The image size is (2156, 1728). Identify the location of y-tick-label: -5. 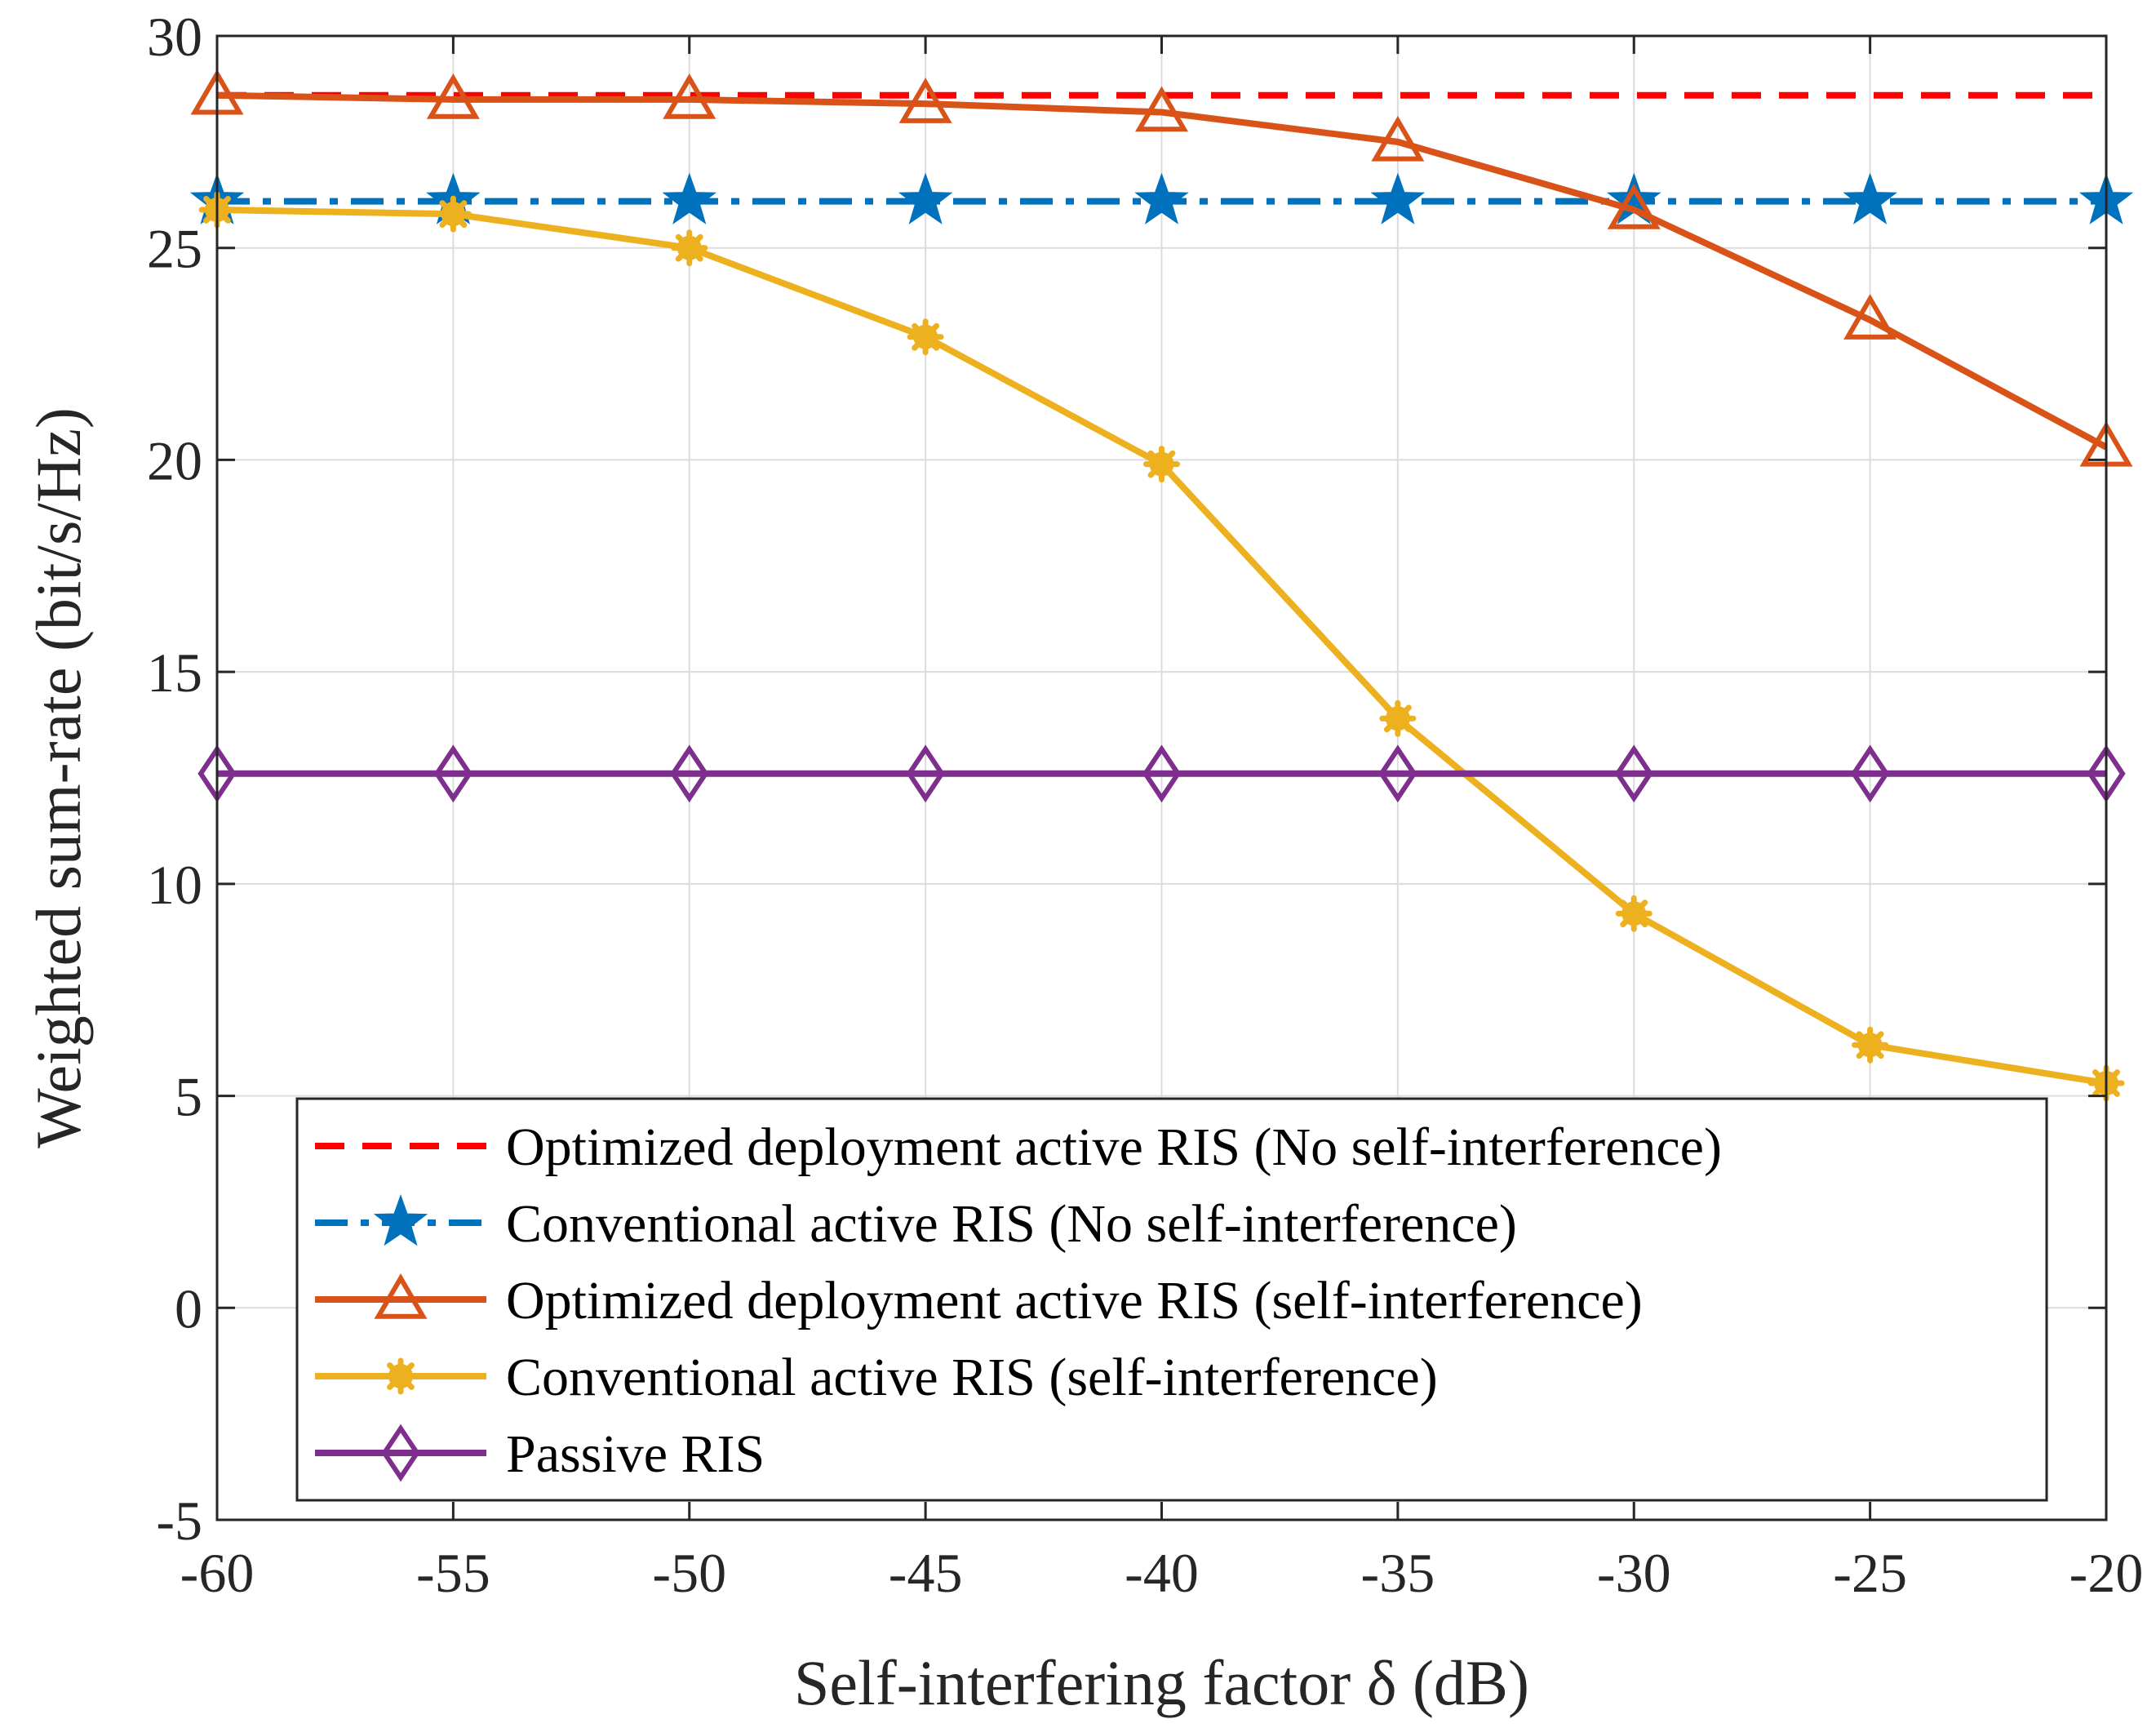
(179, 1521).